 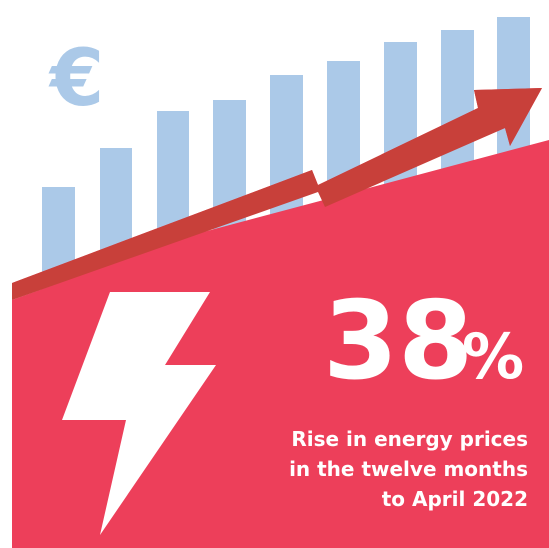 What do you see at coordinates (493, 356) in the screenshot?
I see `headline-unit: %` at bounding box center [493, 356].